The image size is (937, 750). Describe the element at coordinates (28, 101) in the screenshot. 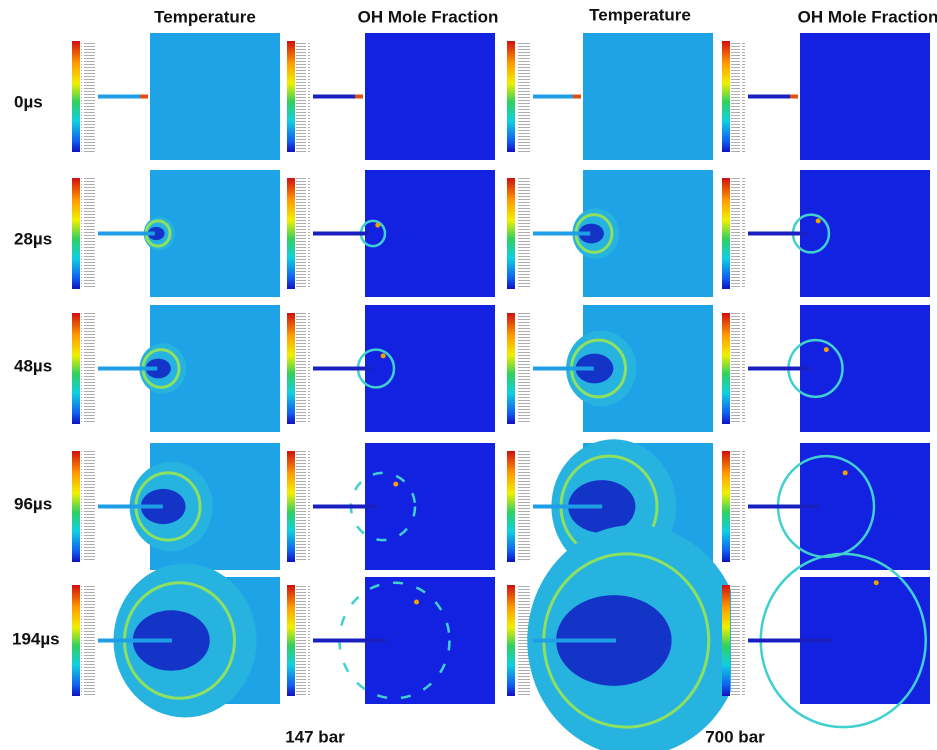

I see `row-label: 0µs` at that location.